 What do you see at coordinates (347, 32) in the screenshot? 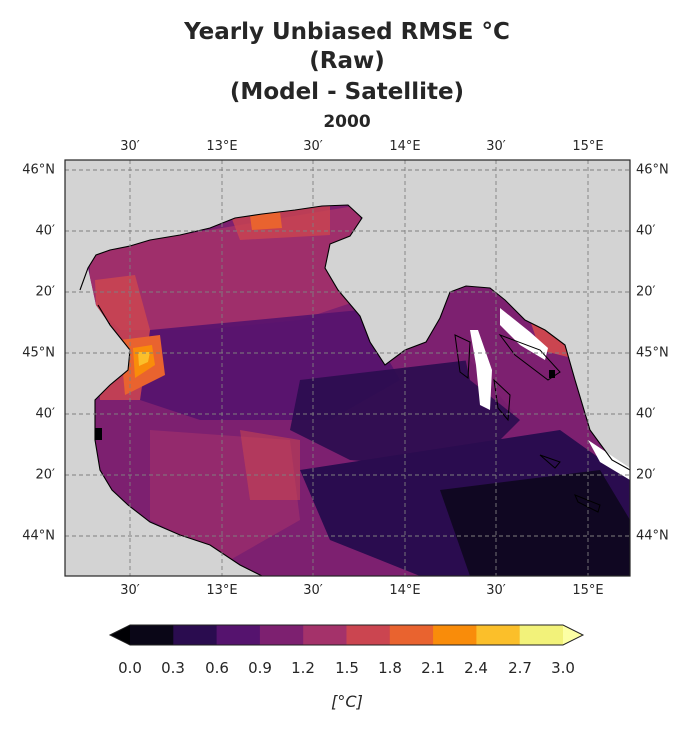
I see `title-line-1: Yearly Unbiased RMSE °C` at bounding box center [347, 32].